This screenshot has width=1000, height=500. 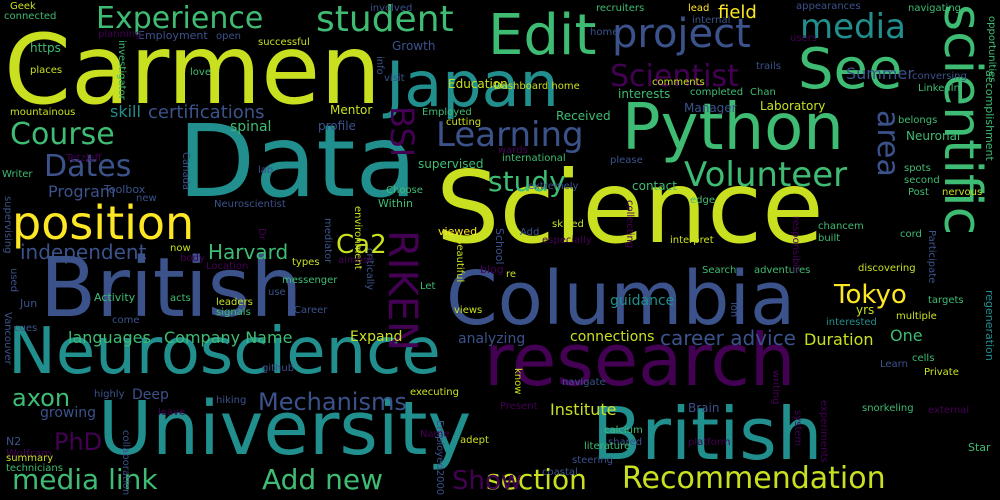 I want to click on word: Dr, so click(x=261, y=234).